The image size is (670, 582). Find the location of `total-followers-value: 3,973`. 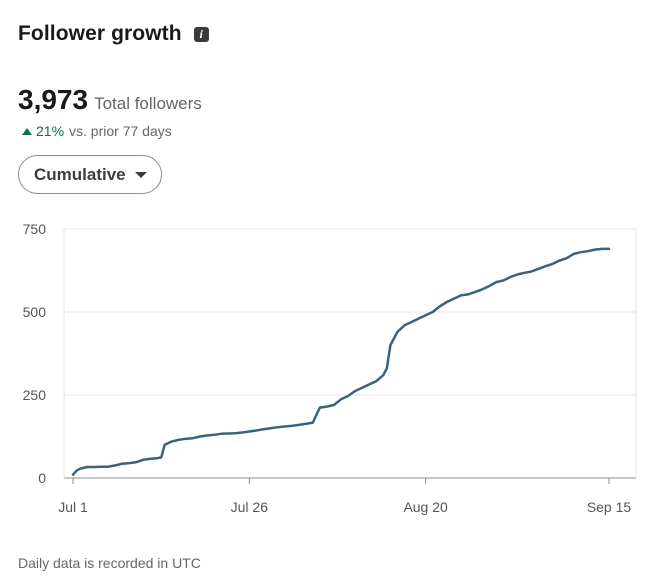

total-followers-value: 3,973 is located at coordinates (53, 99).